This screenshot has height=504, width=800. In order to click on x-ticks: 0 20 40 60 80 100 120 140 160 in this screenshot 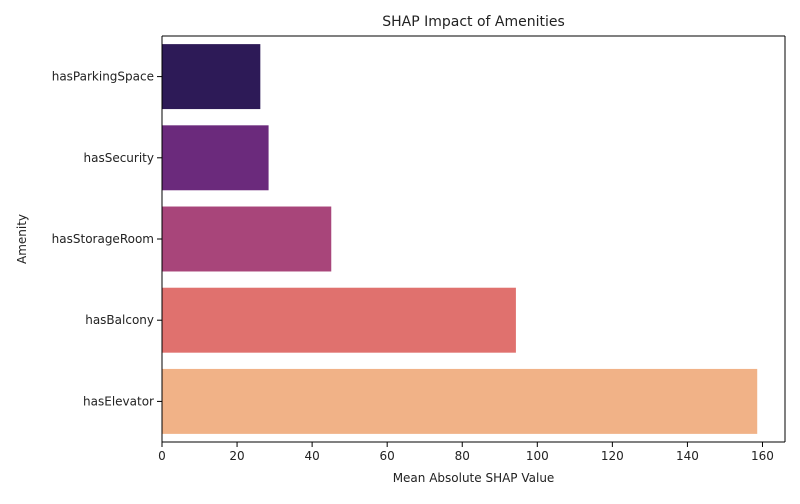, I will do `click(466, 452)`.